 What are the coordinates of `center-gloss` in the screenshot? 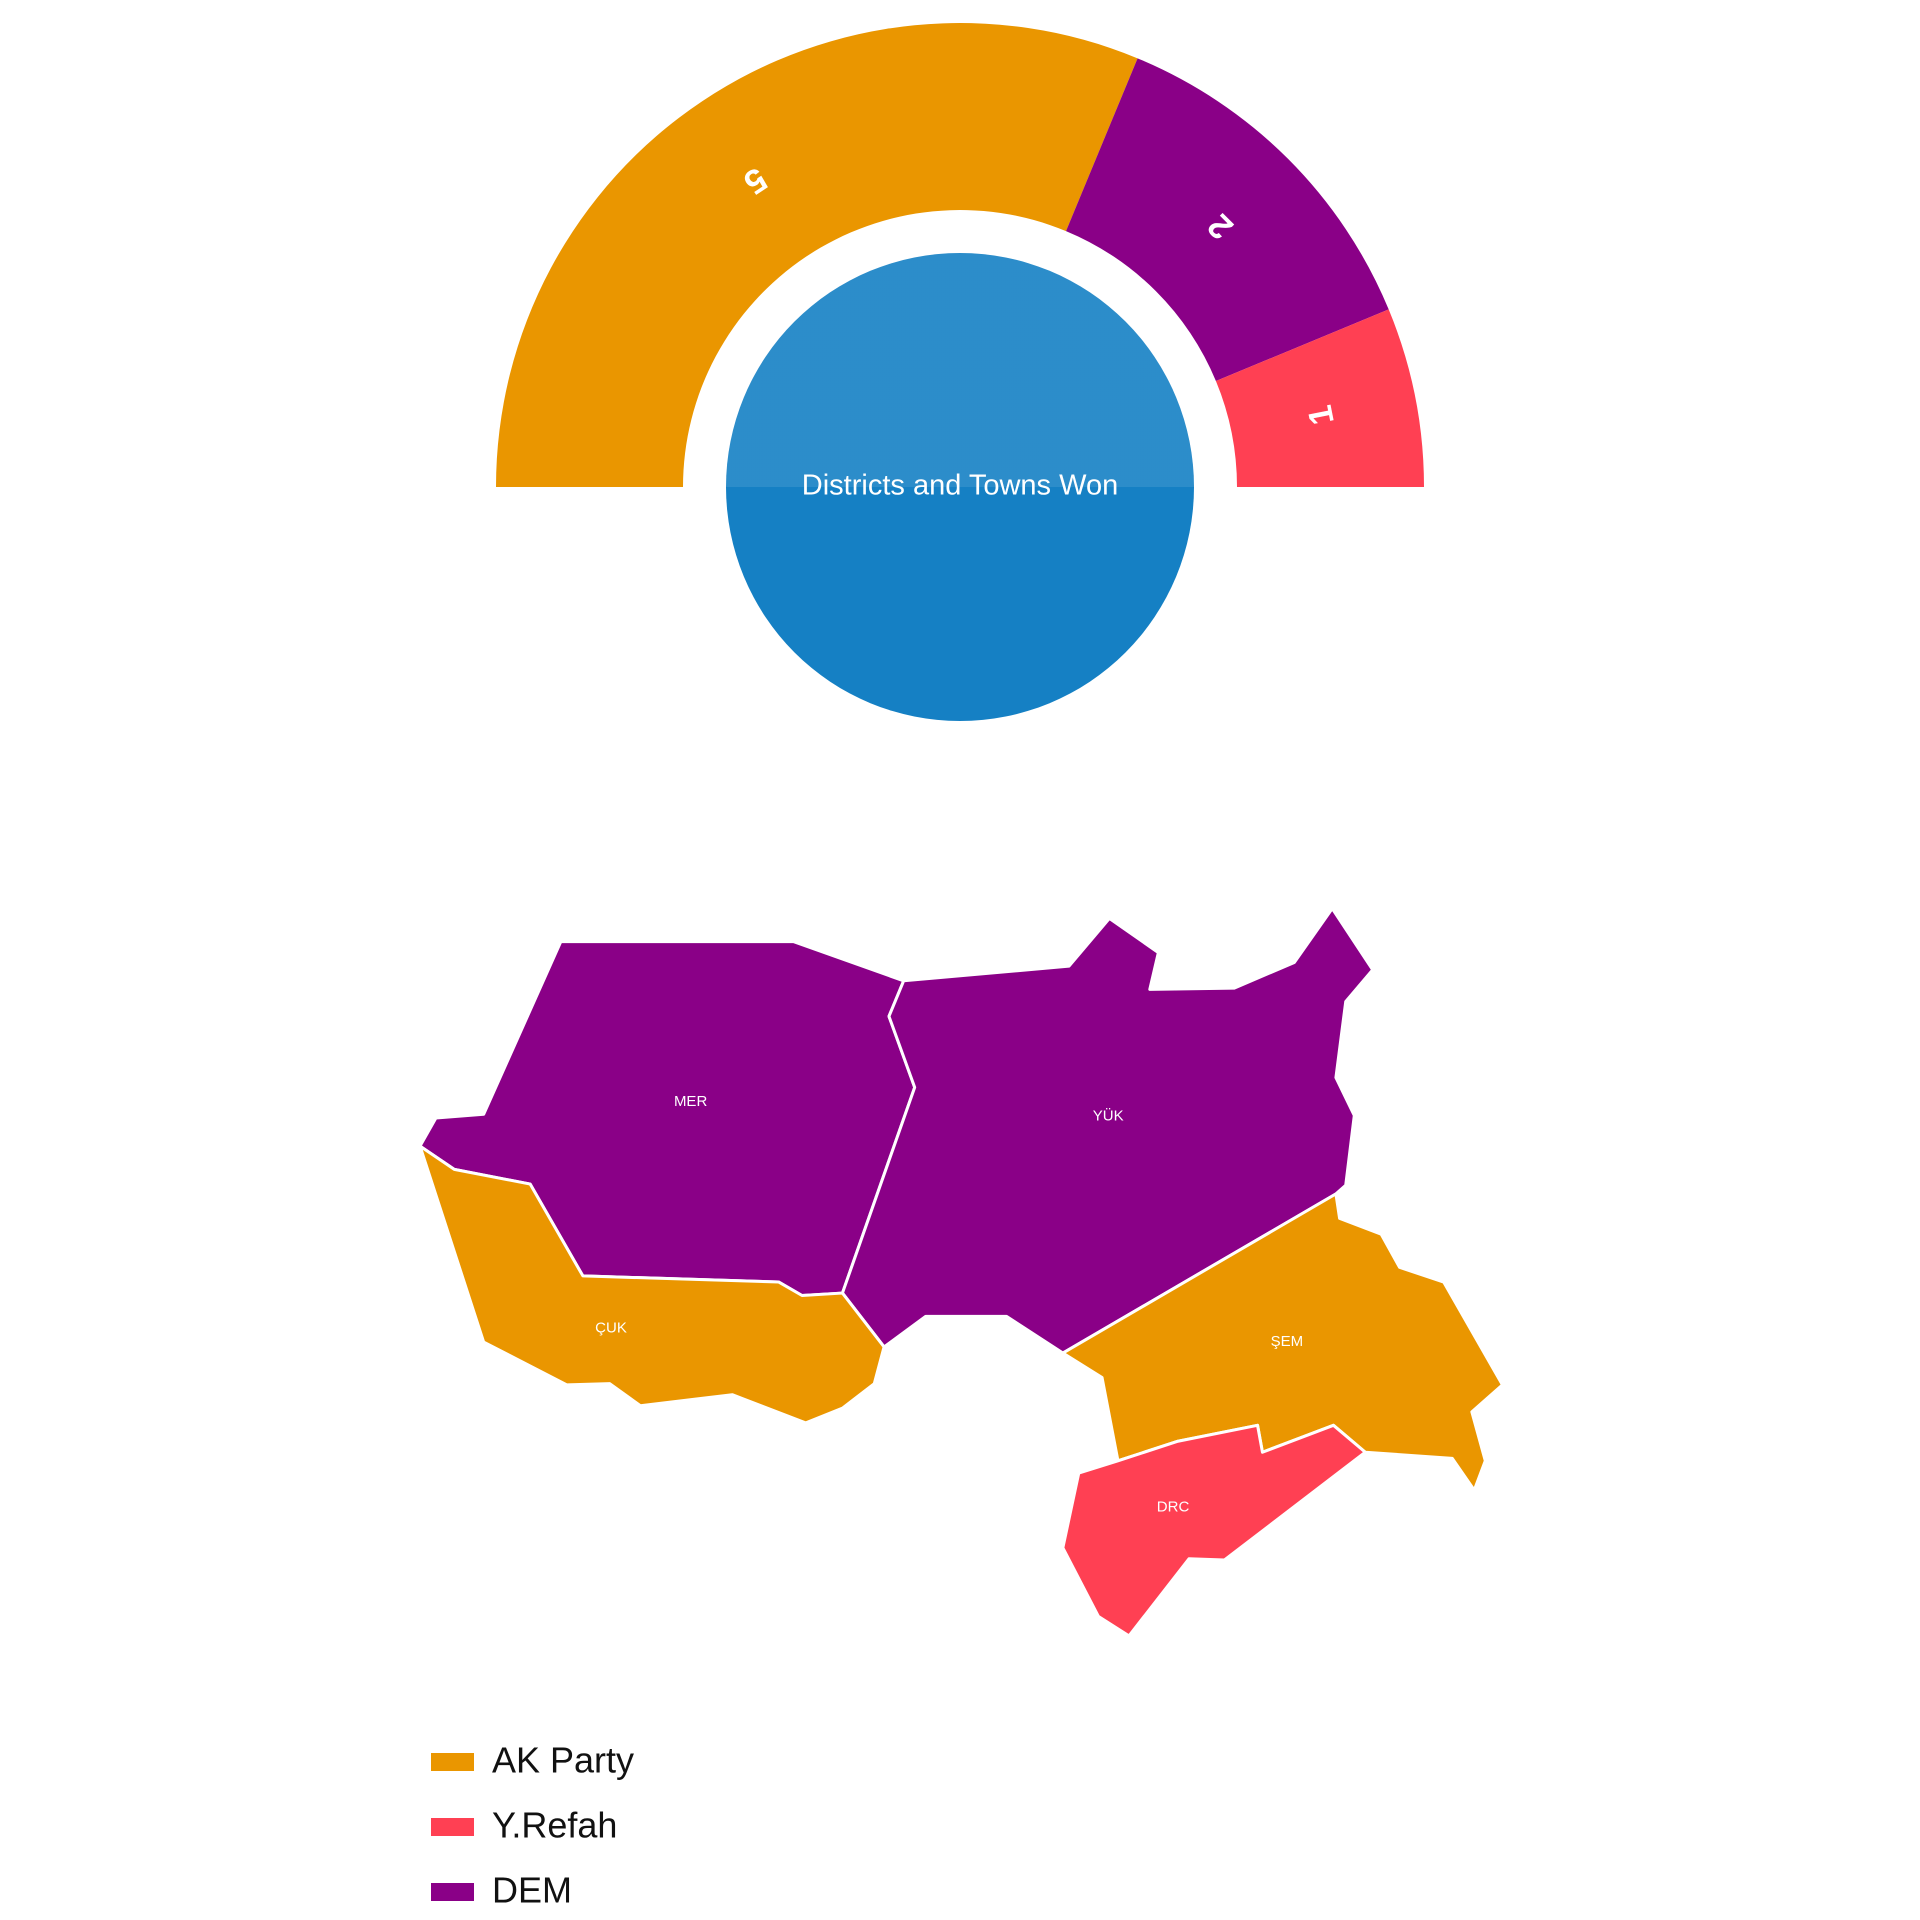 It's located at (960, 487).